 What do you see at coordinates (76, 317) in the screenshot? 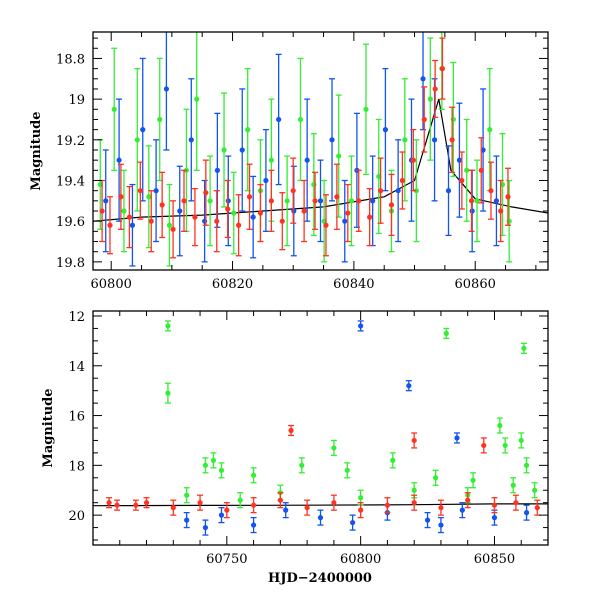
I see `bottom-ytick-label: 12` at bounding box center [76, 317].